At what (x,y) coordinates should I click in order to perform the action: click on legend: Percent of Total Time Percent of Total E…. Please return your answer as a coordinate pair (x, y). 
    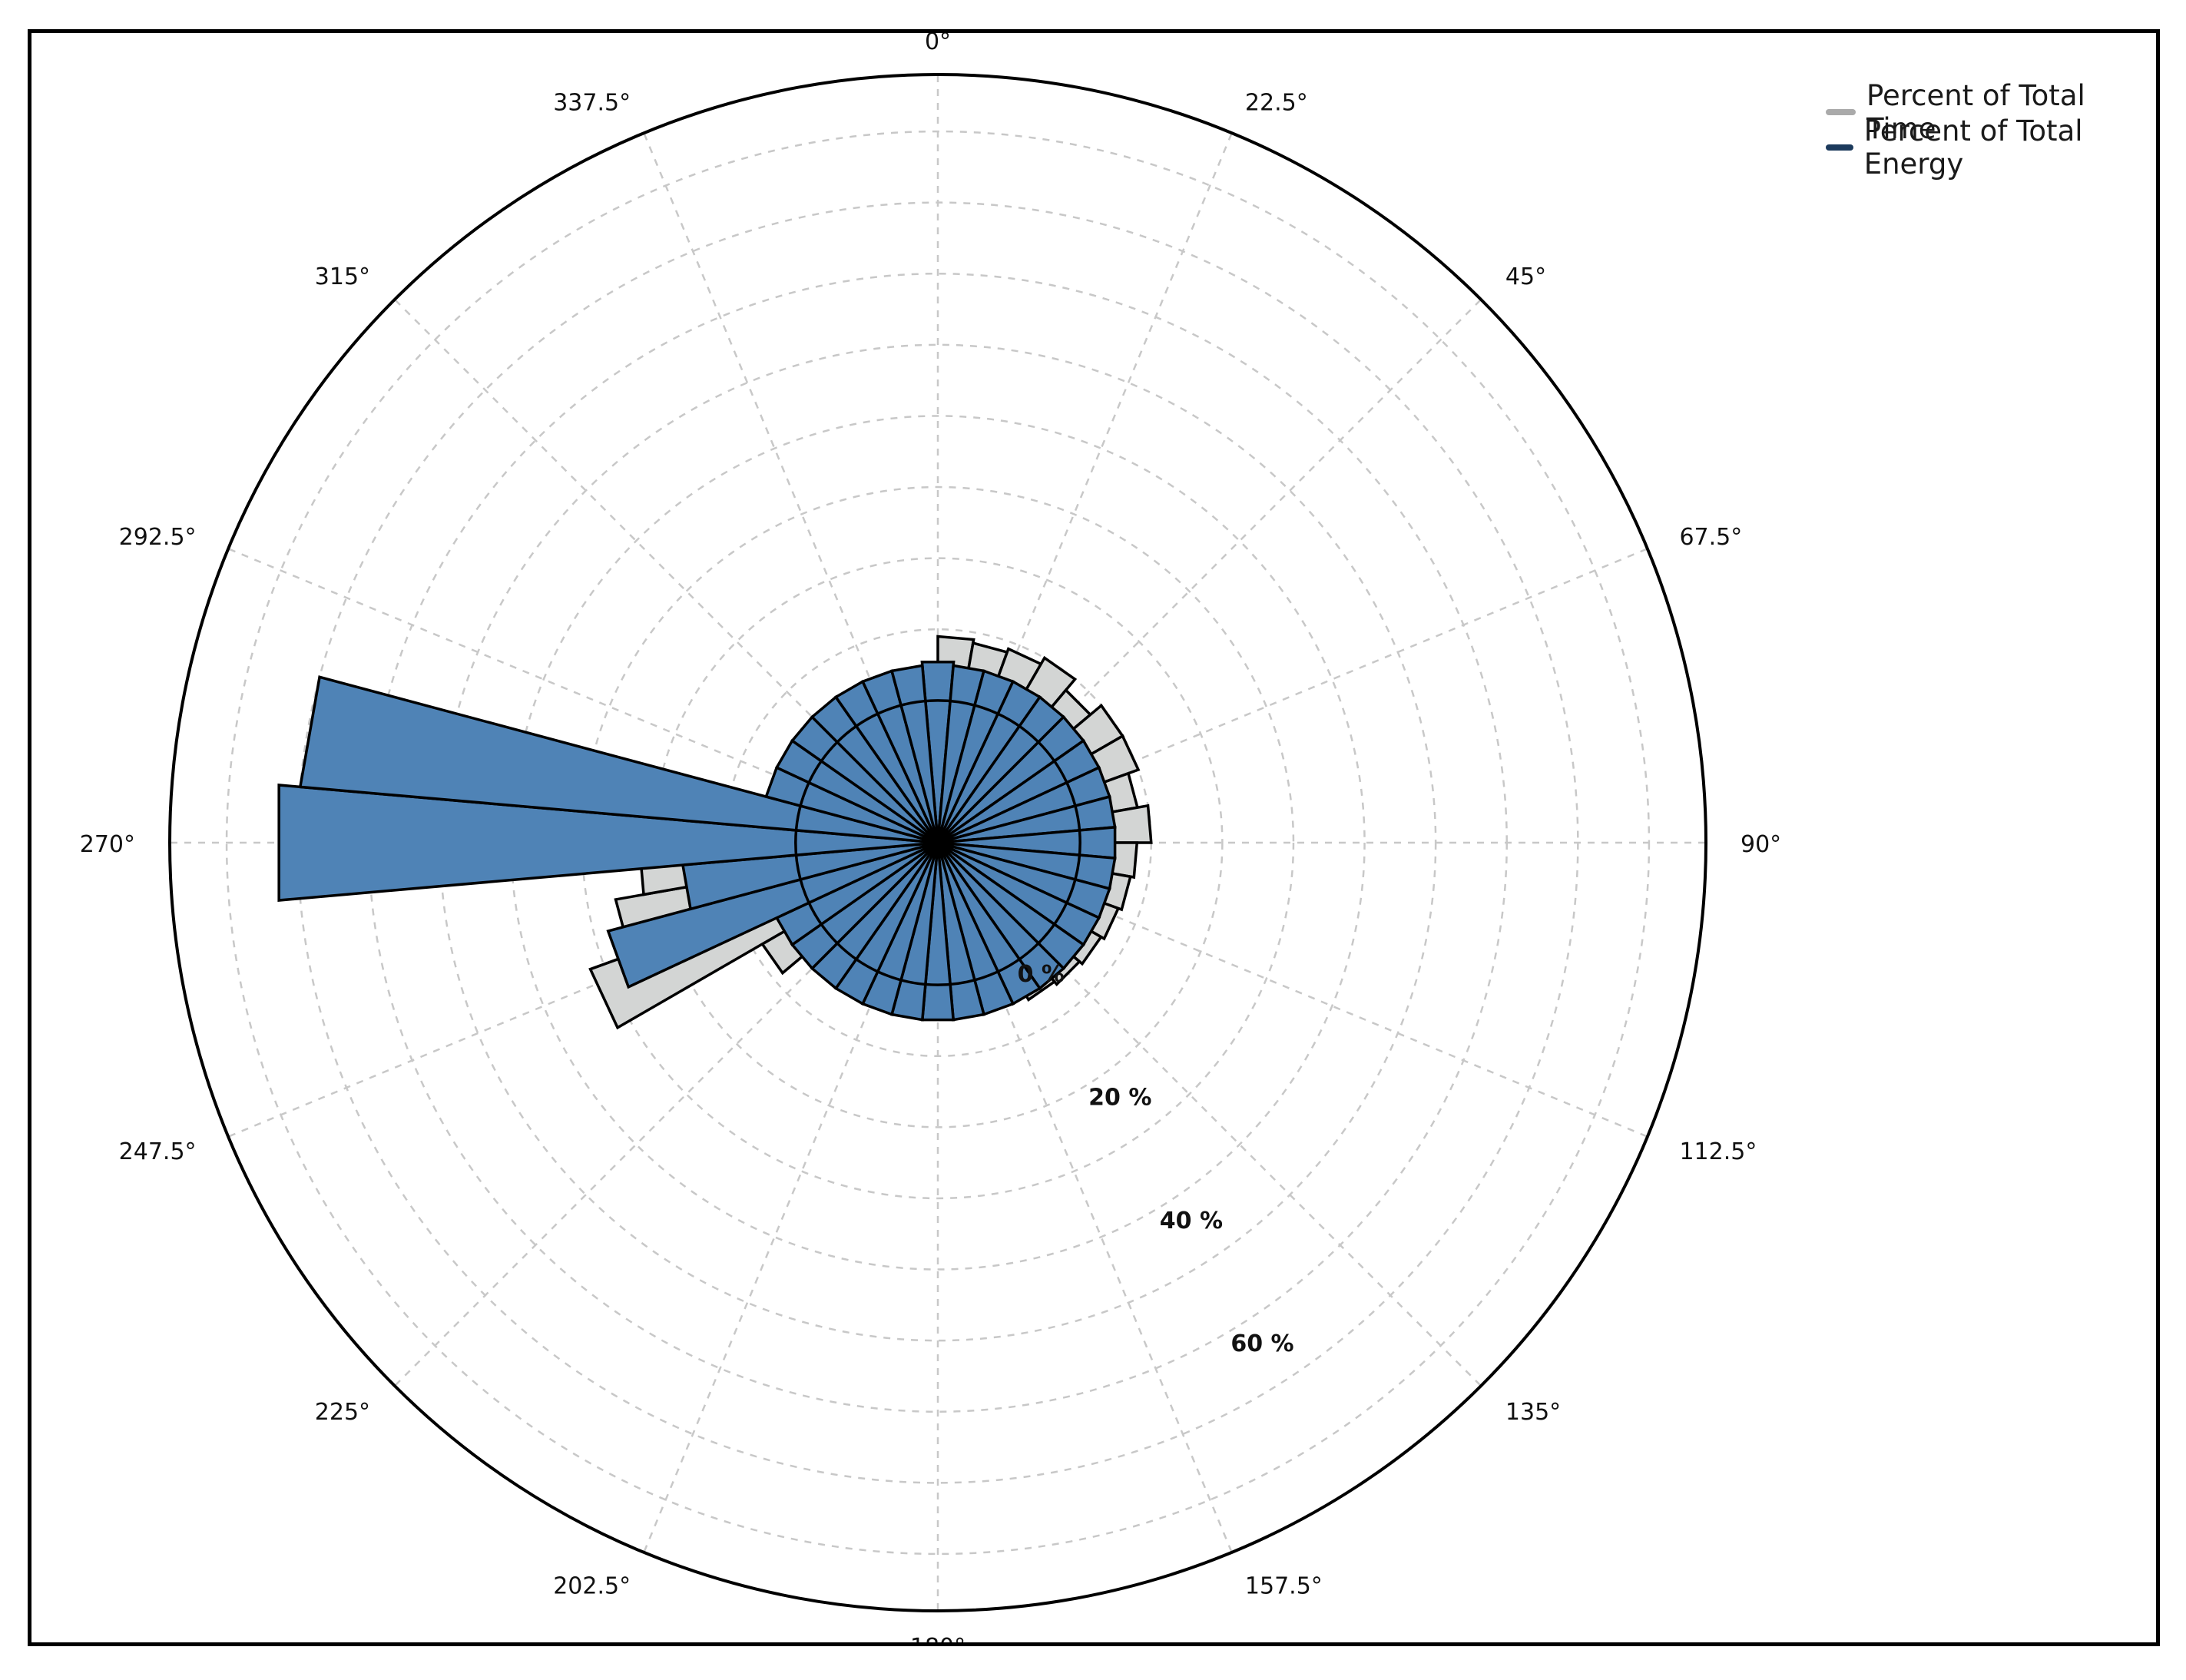
    Looking at the image, I should click on (1991, 130).